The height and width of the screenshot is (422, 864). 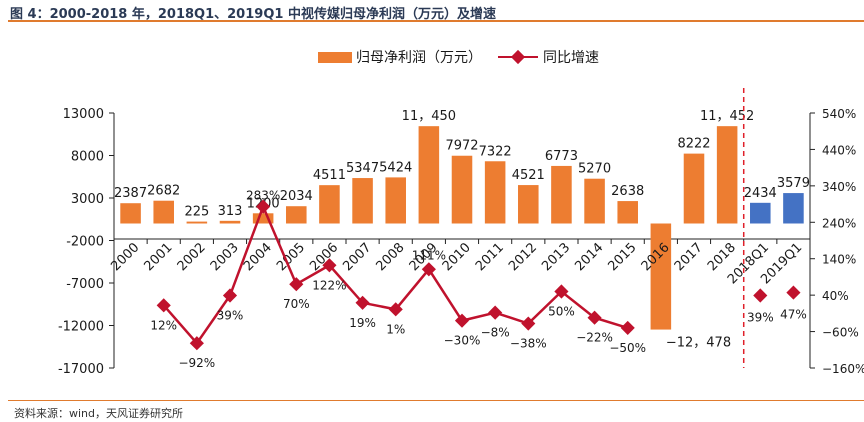 I want to click on bar-2008, so click(x=395, y=200).